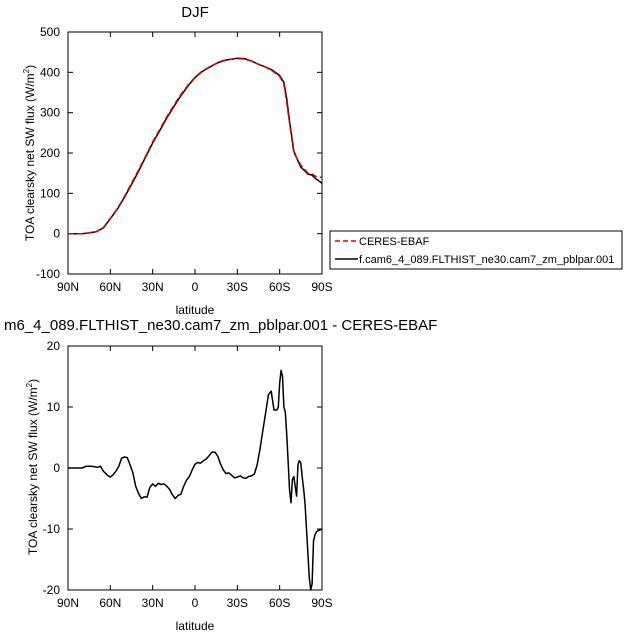  I want to click on top-series, so click(195, 146).